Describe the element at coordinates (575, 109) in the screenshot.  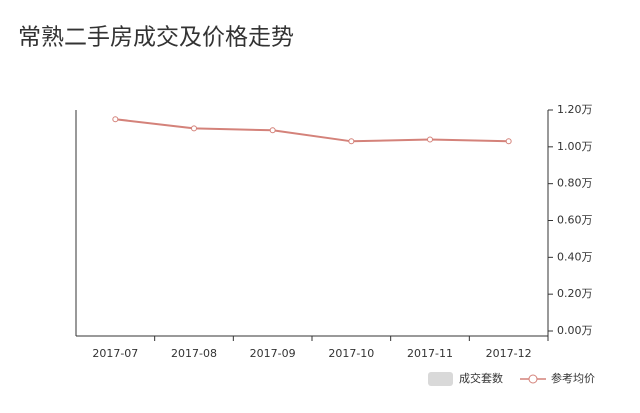
I see `y2-tick-label: 1.20万` at that location.